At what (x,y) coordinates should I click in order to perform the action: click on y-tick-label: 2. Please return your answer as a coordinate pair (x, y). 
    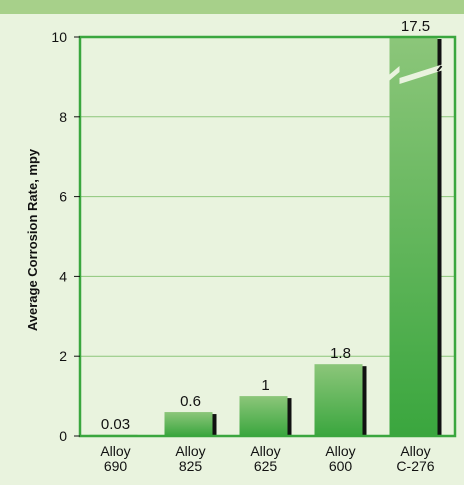
    Looking at the image, I should click on (63, 356).